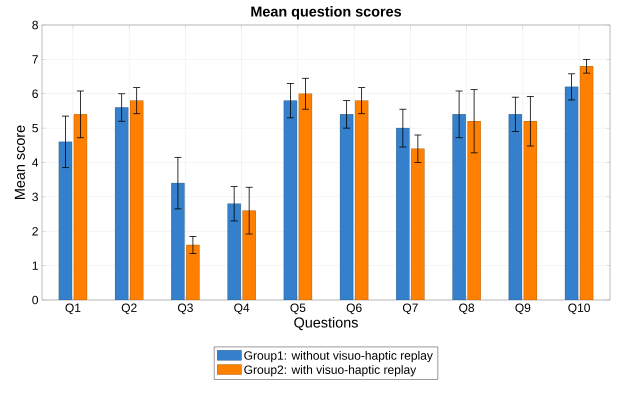  I want to click on y-tick-label: 7, so click(35, 59).